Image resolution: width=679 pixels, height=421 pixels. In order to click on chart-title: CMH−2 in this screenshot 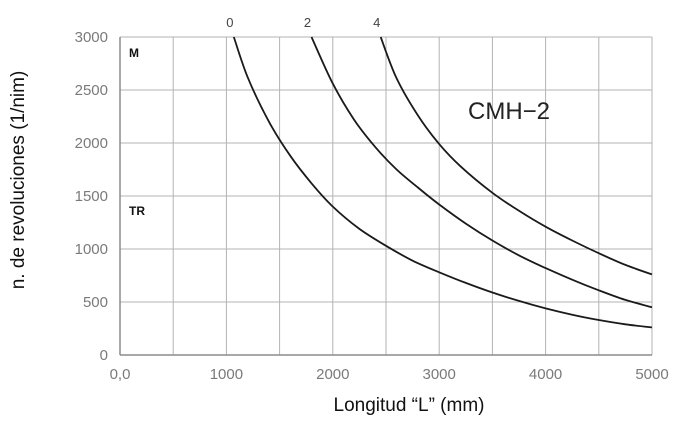, I will do `click(509, 111)`.